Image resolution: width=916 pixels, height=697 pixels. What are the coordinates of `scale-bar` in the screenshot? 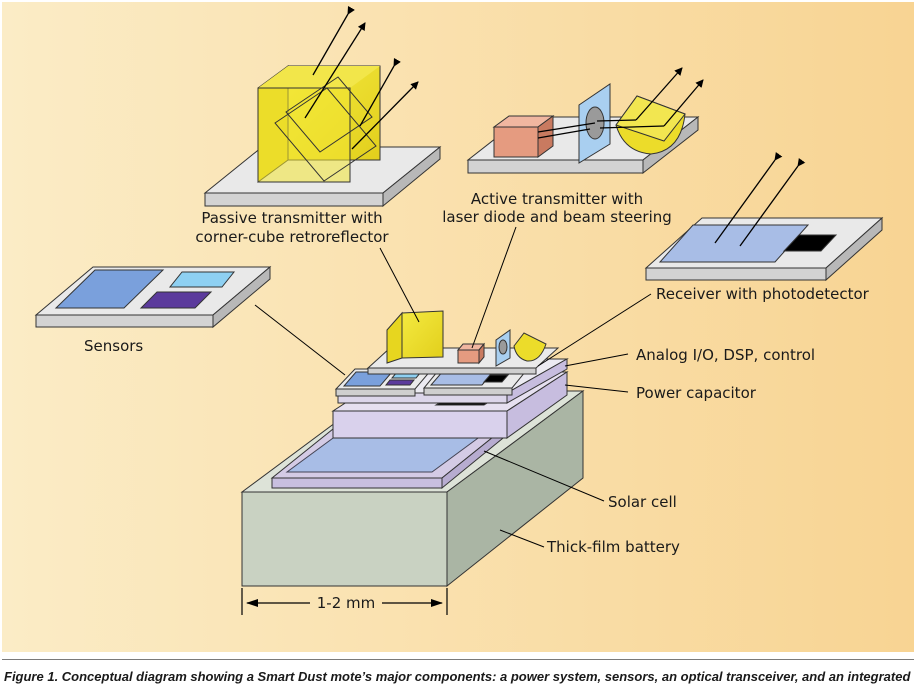 It's located at (344, 601).